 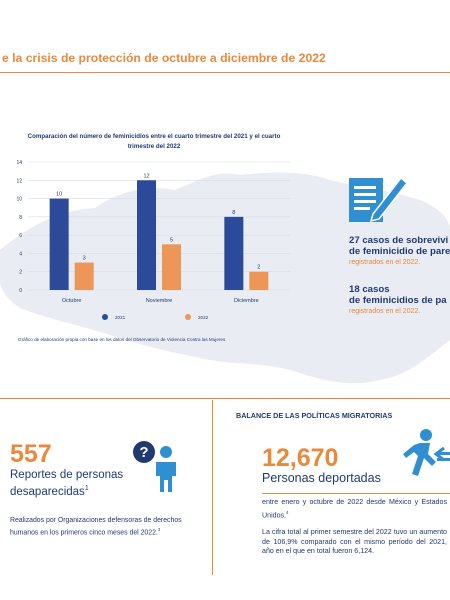 I want to click on x-category-label: Diciembre, so click(x=246, y=301).